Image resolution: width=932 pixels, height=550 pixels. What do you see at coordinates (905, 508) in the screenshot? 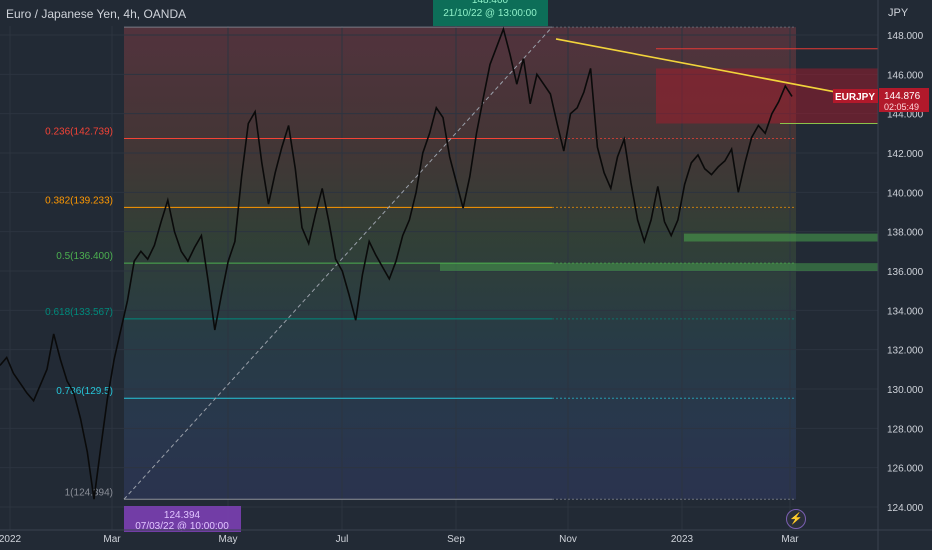
I see `price-tick-label: 124.000` at bounding box center [905, 508].